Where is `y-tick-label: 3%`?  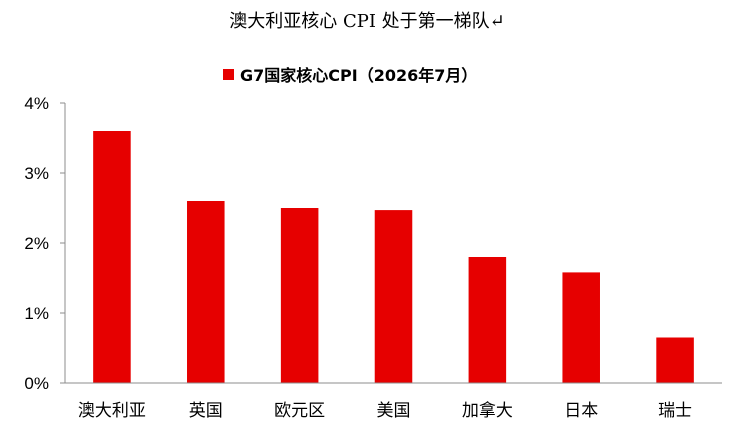
y-tick-label: 3% is located at coordinates (36, 173).